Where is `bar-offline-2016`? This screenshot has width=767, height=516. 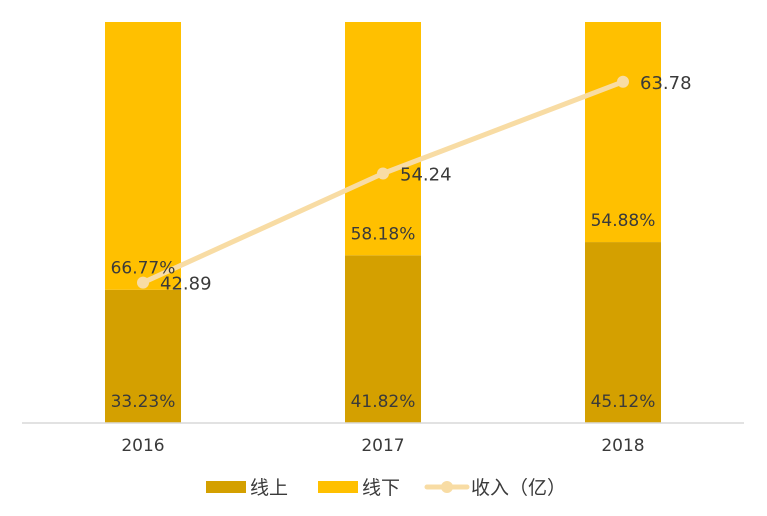 bar-offline-2016 is located at coordinates (143, 156).